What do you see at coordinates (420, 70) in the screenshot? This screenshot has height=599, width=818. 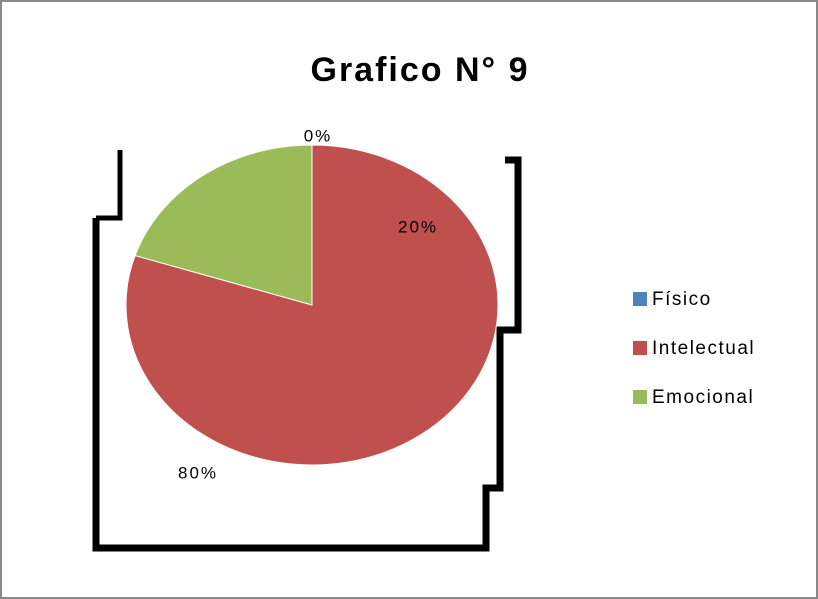 I see `chart-title: Grafico N° 9` at bounding box center [420, 70].